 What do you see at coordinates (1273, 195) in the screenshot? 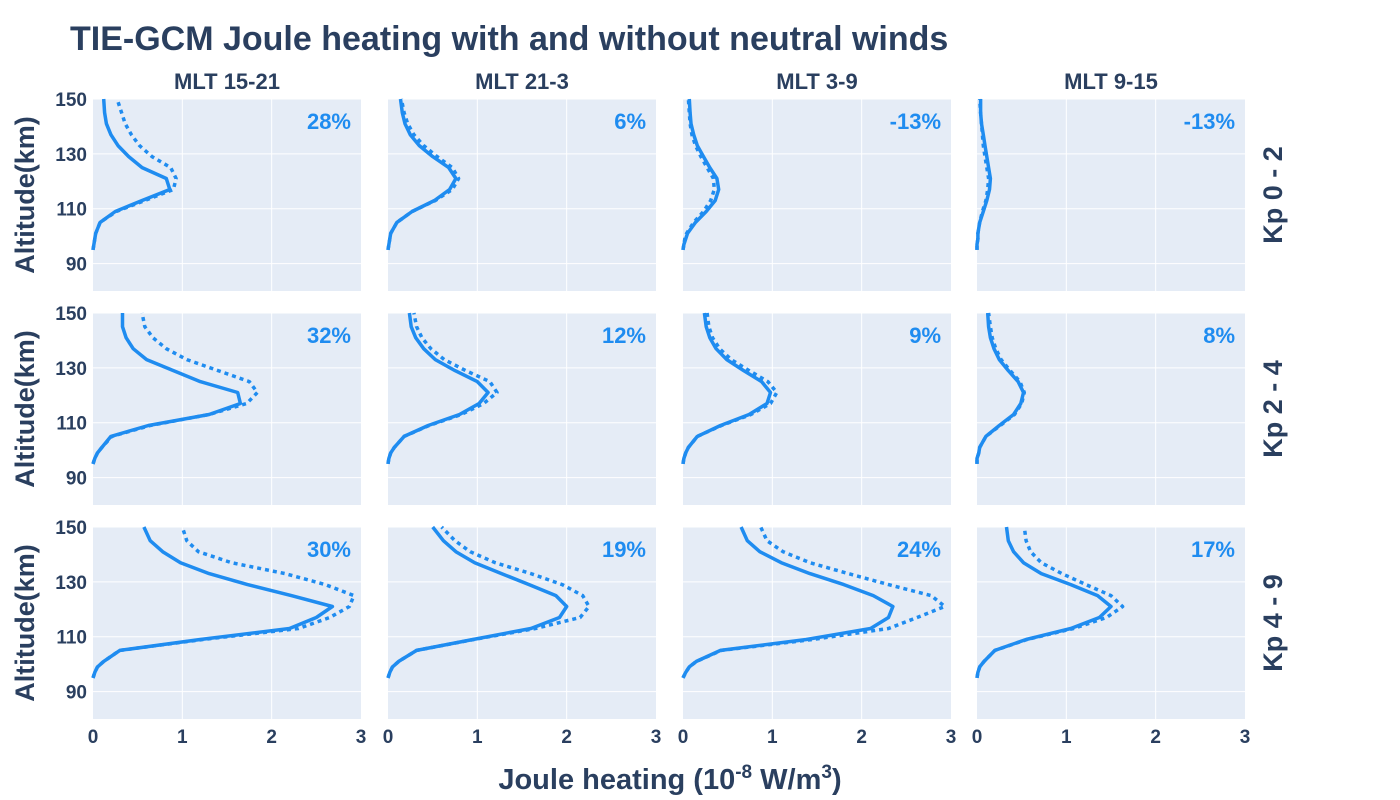
I see `row-label: Kp 0 - 2` at bounding box center [1273, 195].